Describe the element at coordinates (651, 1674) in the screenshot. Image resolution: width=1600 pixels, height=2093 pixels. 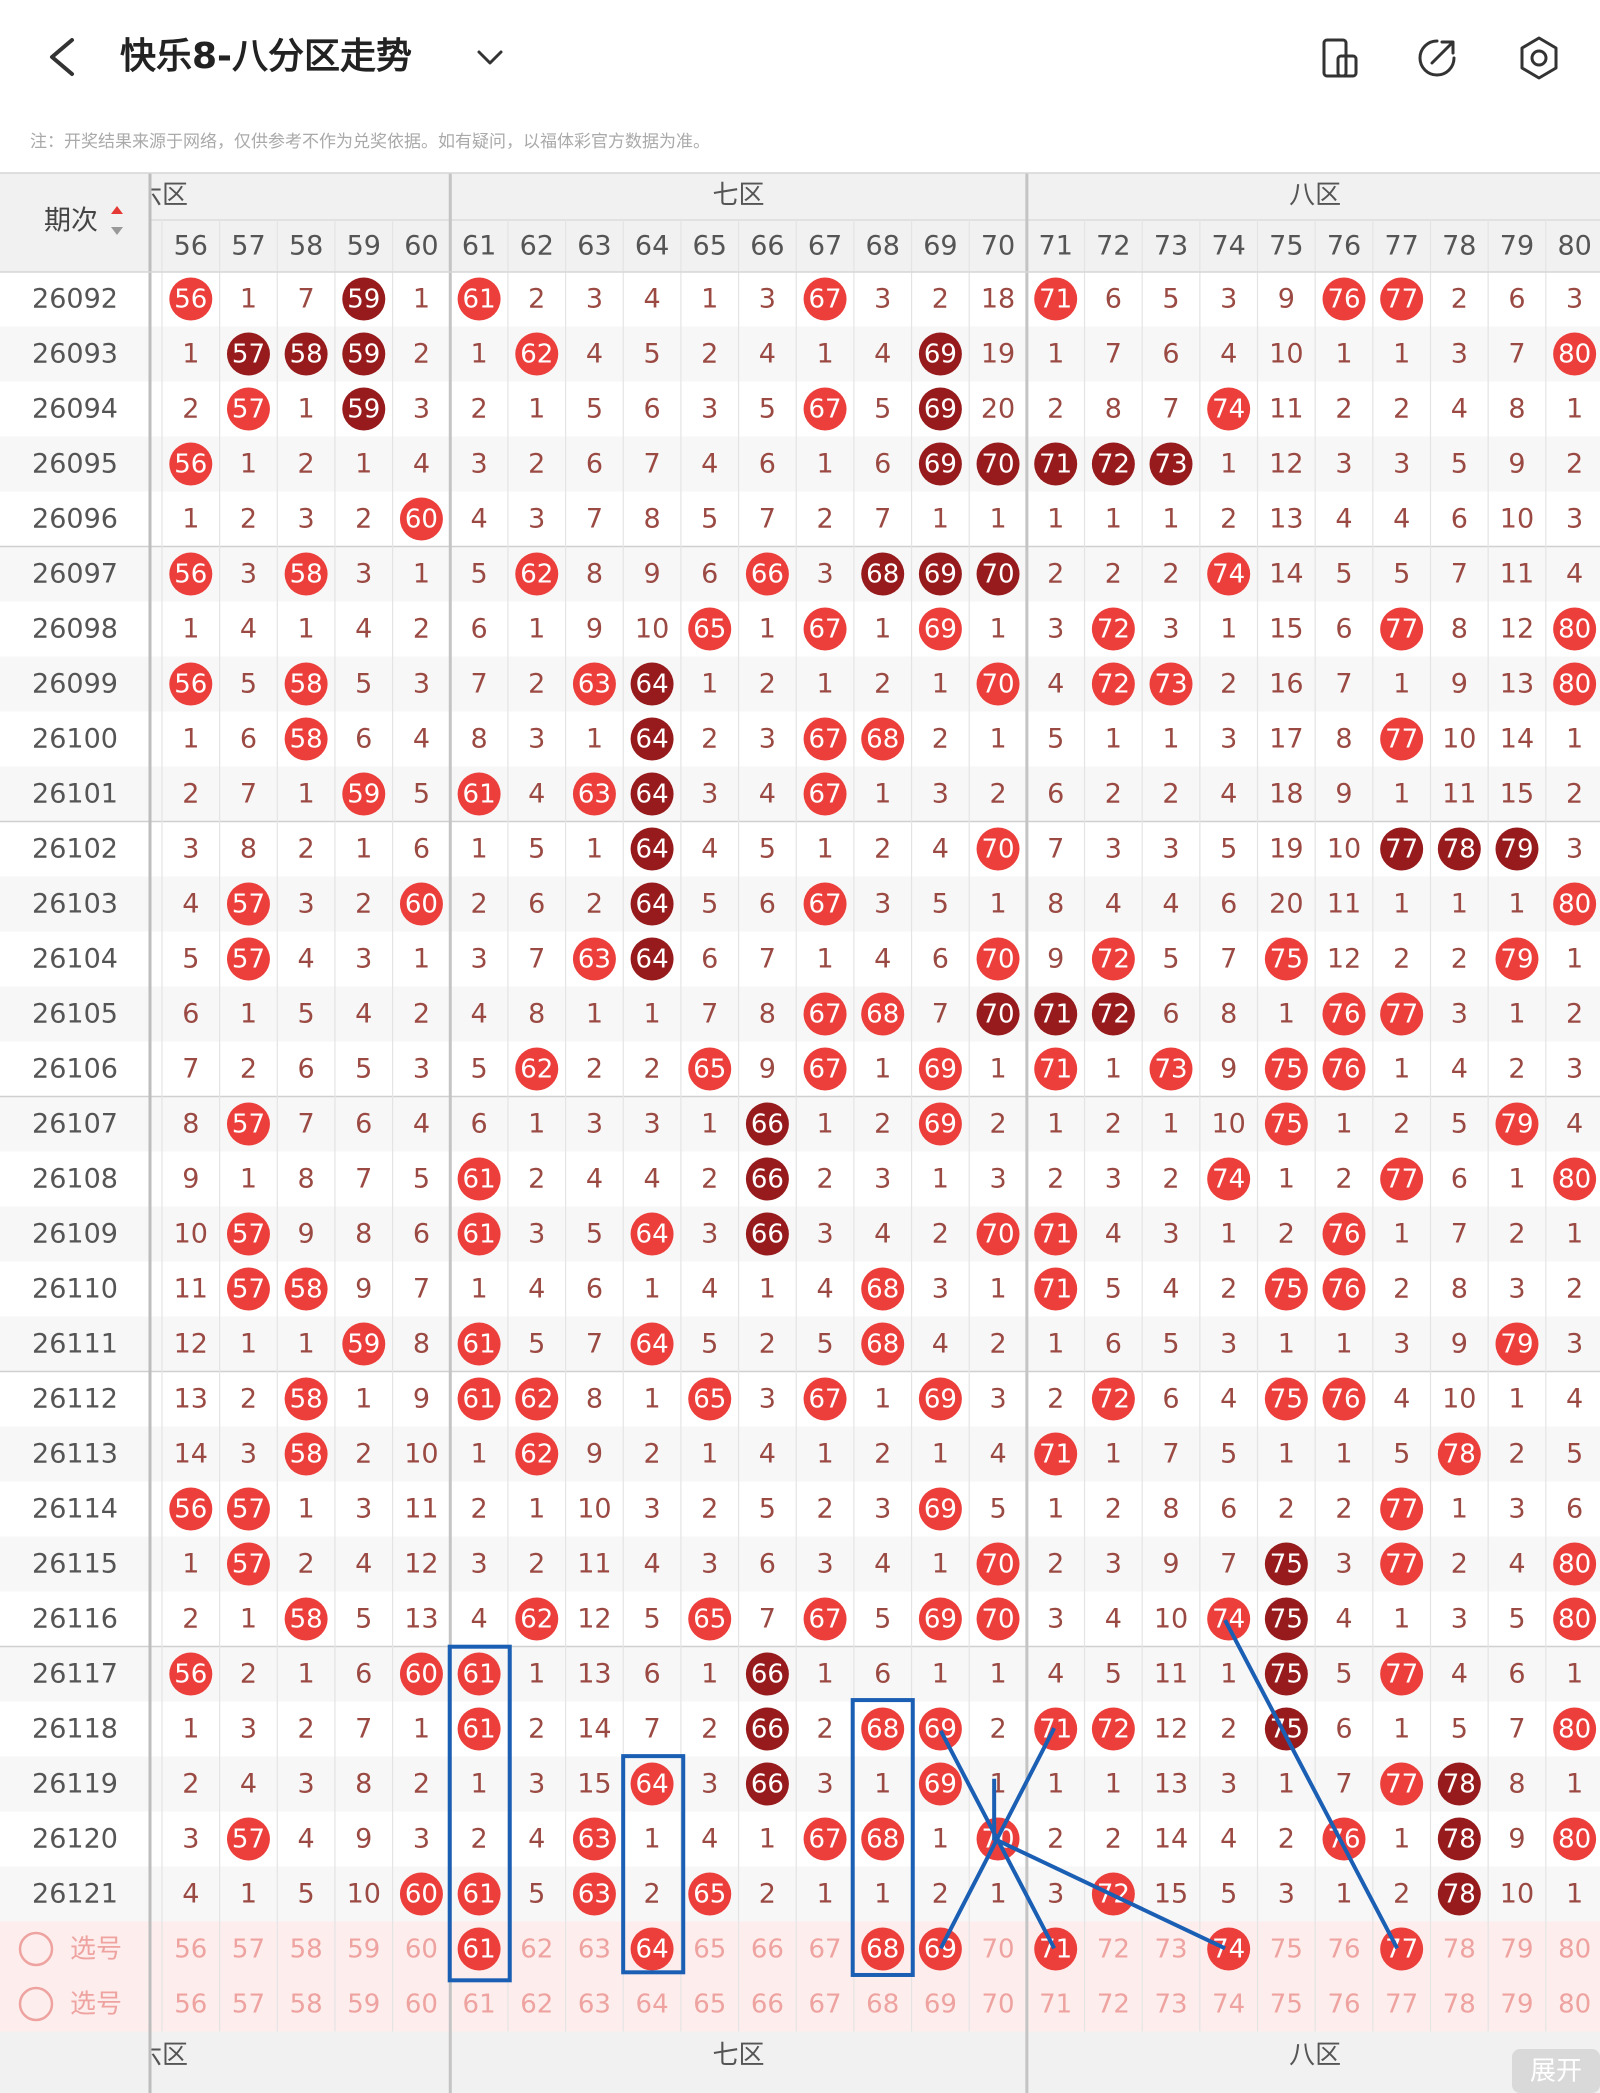
I see `omission-number: 6` at that location.